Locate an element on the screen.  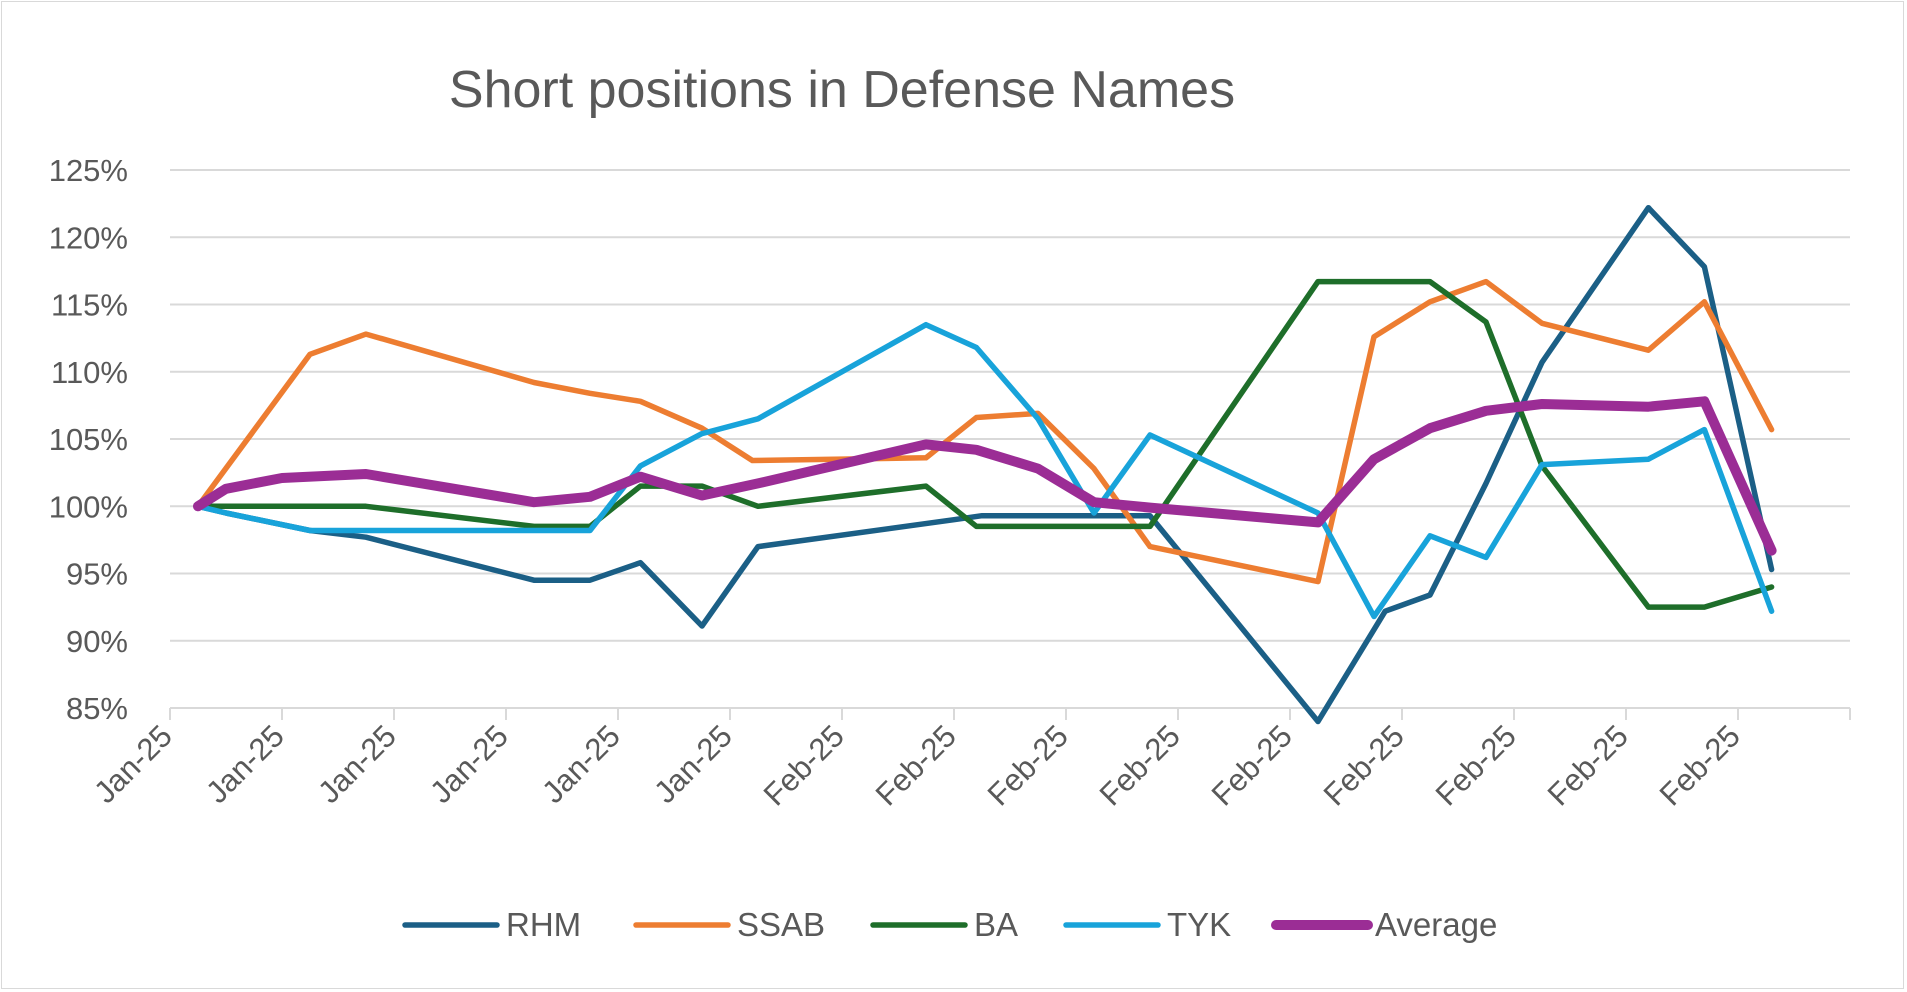
y-tick-label: 110% is located at coordinates (89, 372).